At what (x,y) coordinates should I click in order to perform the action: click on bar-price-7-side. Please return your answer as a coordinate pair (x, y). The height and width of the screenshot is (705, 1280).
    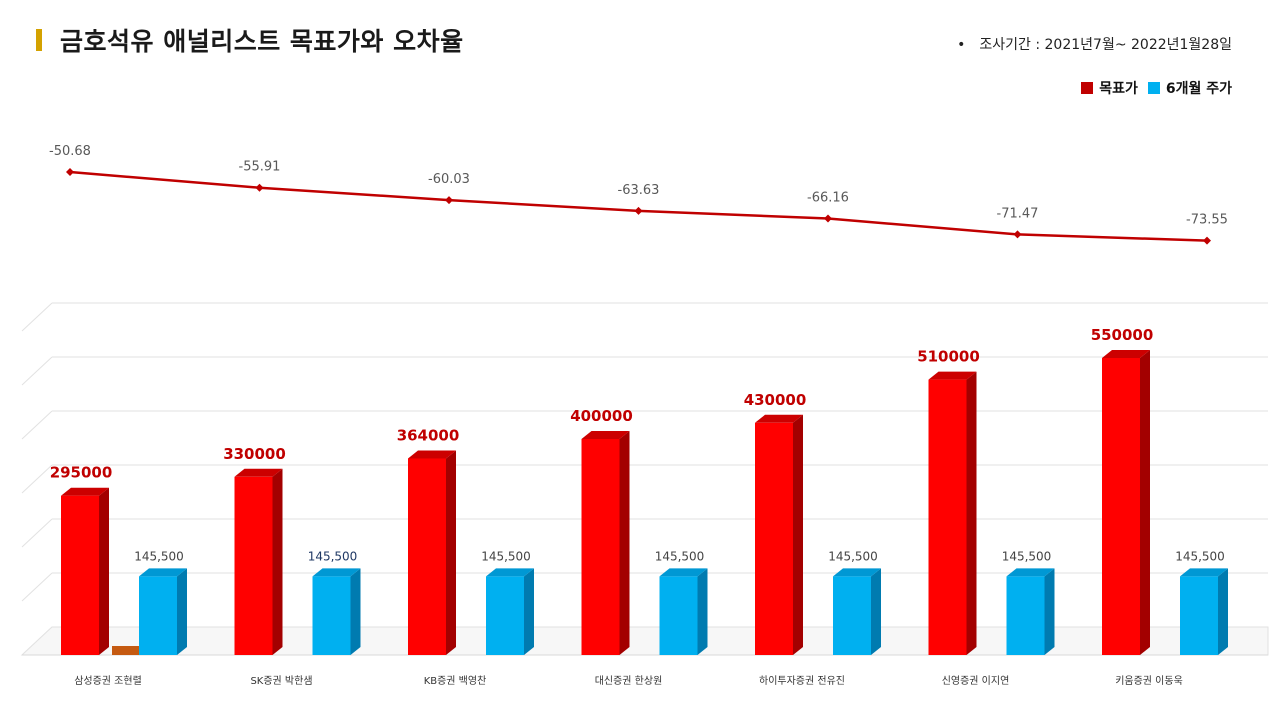
    Looking at the image, I should click on (1223, 611).